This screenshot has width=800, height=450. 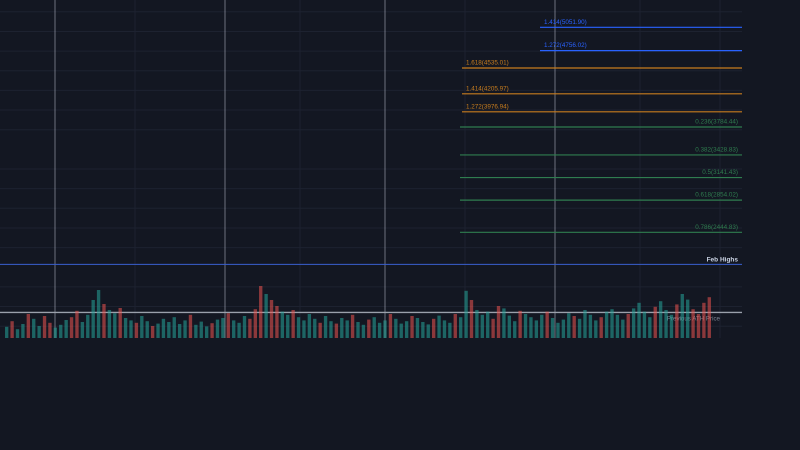 What do you see at coordinates (720, 172) in the screenshot?
I see `fib-level-label: 0.5(3141.43)` at bounding box center [720, 172].